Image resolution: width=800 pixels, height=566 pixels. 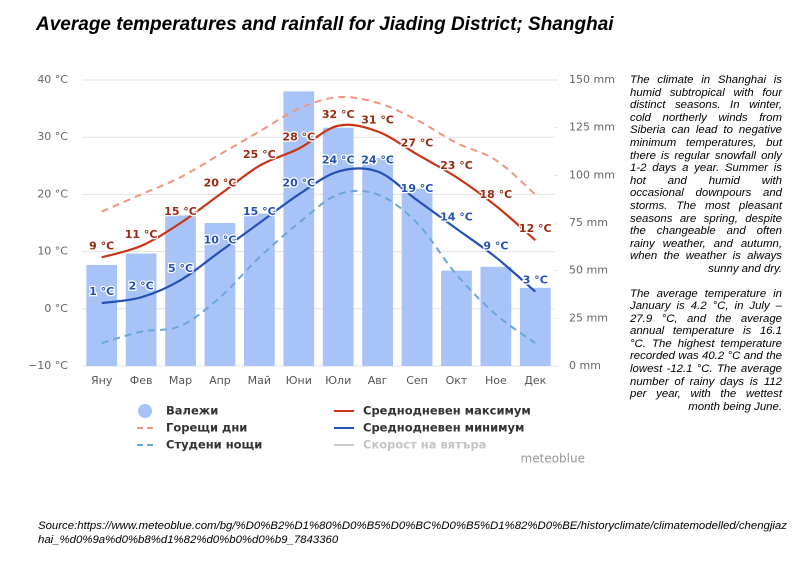 What do you see at coordinates (141, 380) in the screenshot?
I see `x-tick-label: Фев` at bounding box center [141, 380].